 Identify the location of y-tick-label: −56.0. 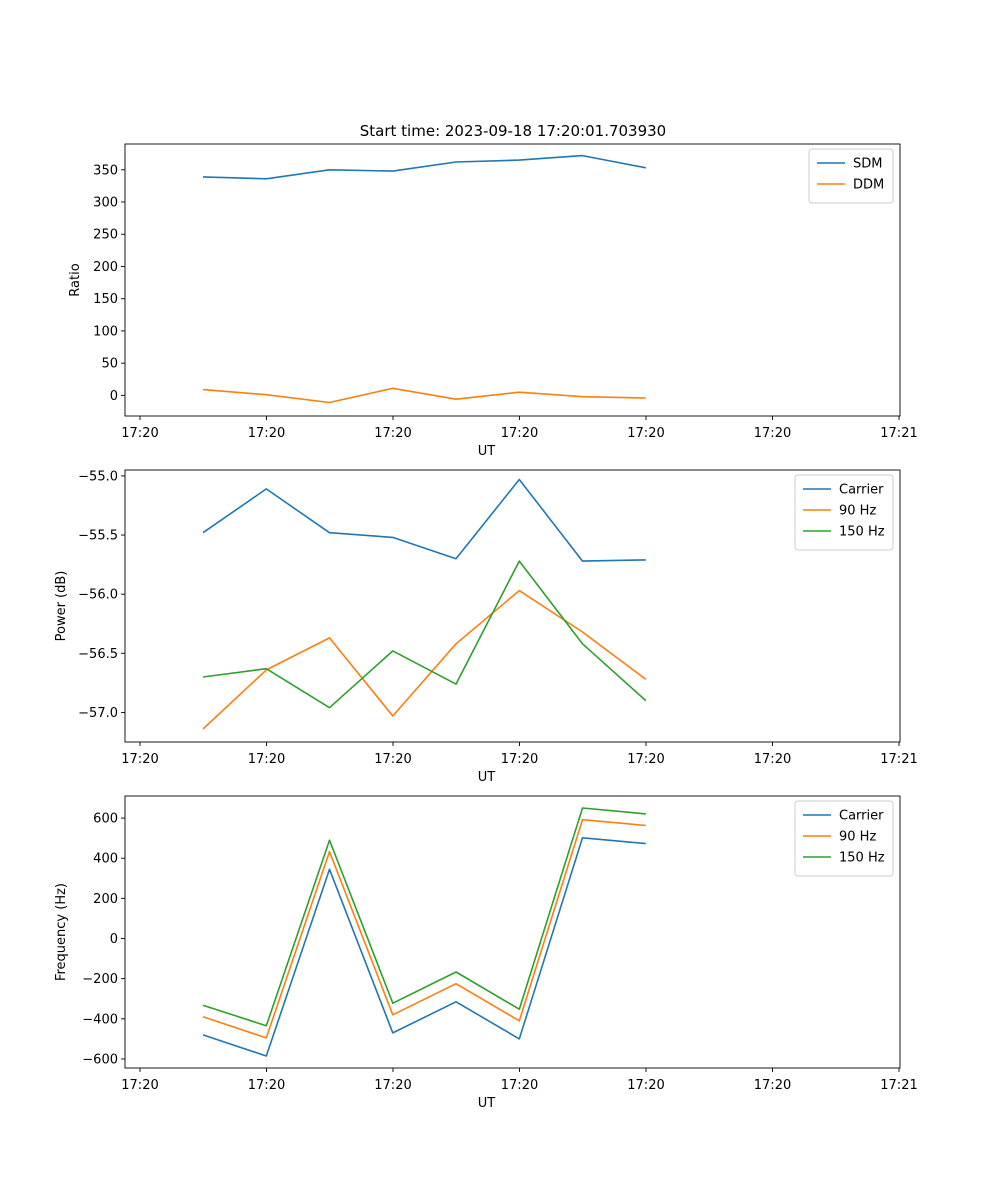
(98, 595).